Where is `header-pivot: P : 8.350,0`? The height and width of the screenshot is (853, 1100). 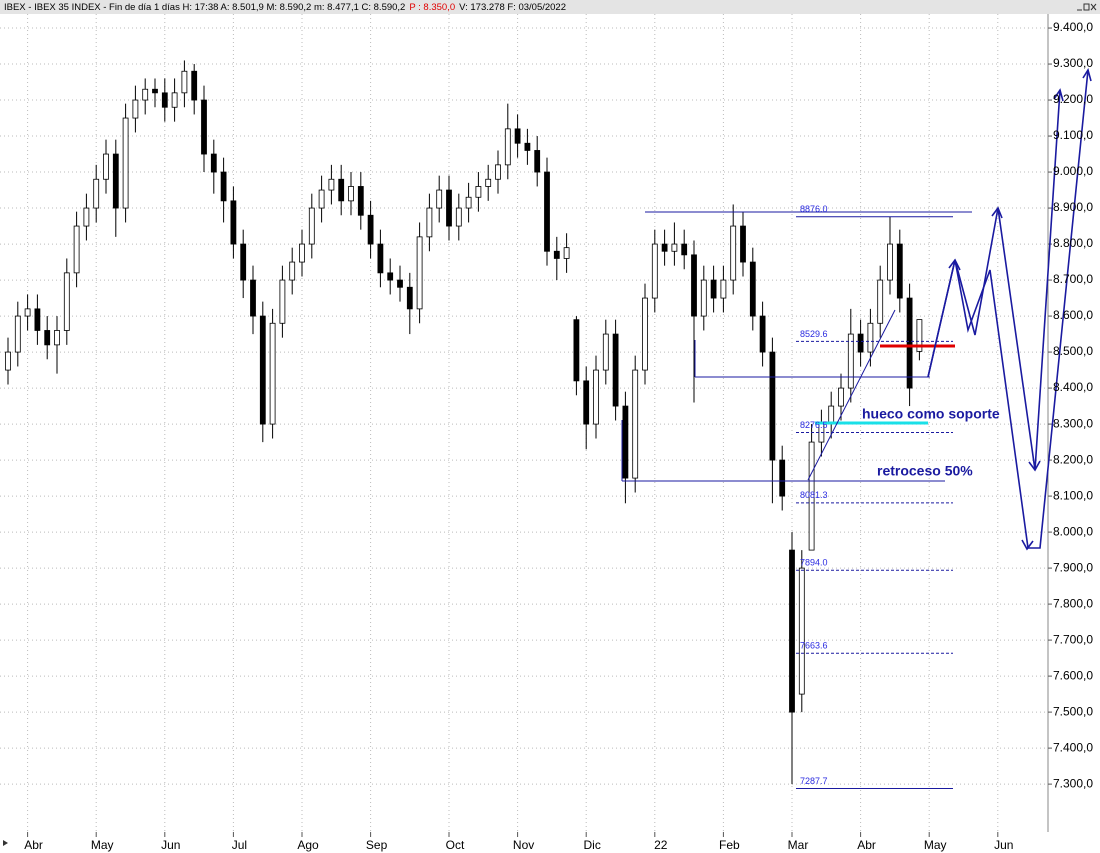 header-pivot: P : 8.350,0 is located at coordinates (432, 7).